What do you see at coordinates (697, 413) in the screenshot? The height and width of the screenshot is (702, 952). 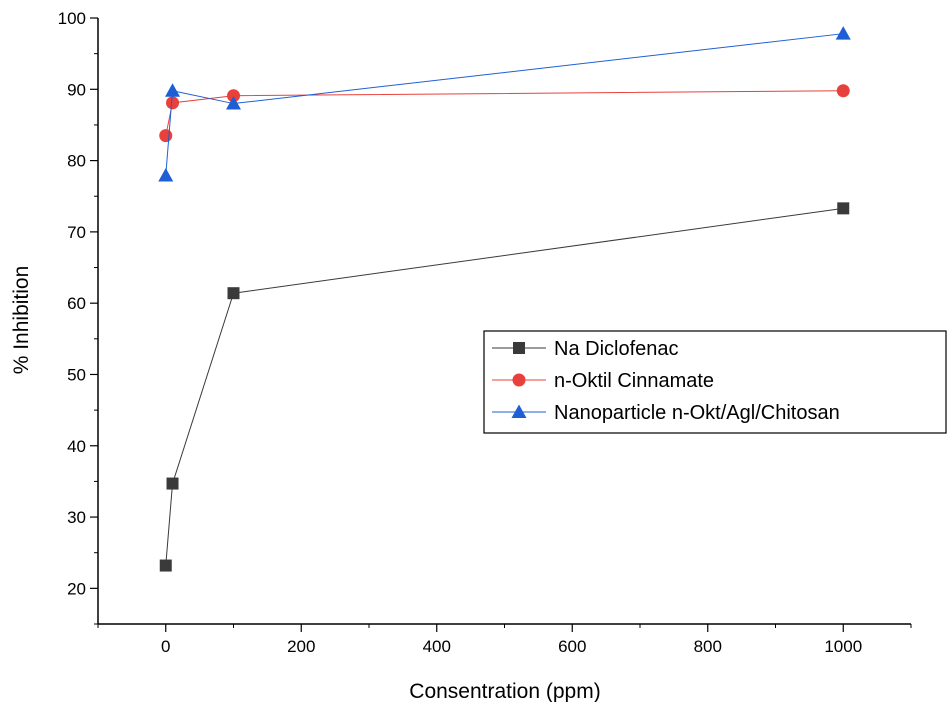 I see `legend-label: Nanoparticle n-Okt/Agl/Chitosan` at bounding box center [697, 413].